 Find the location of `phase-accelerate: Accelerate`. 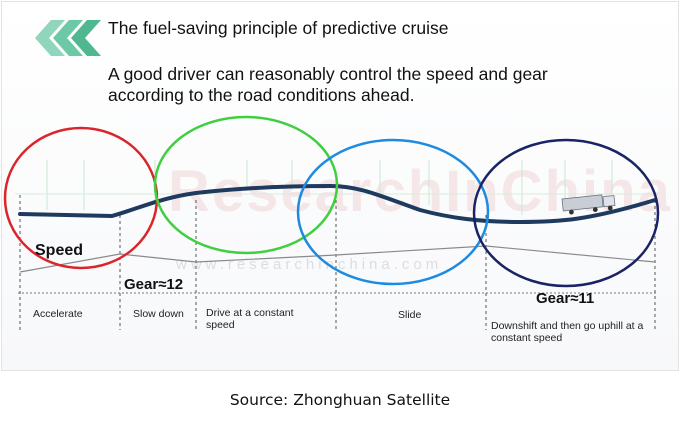

phase-accelerate: Accelerate is located at coordinates (58, 314).